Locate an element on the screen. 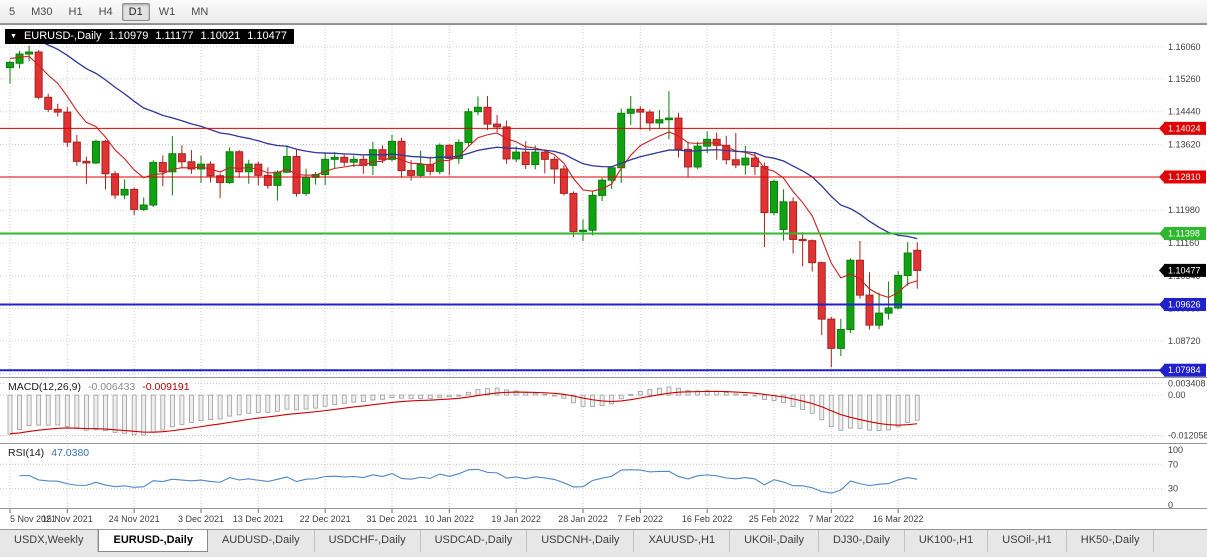 The height and width of the screenshot is (558, 1207). svg-text: 1.07984 is located at coordinates (1184, 370).